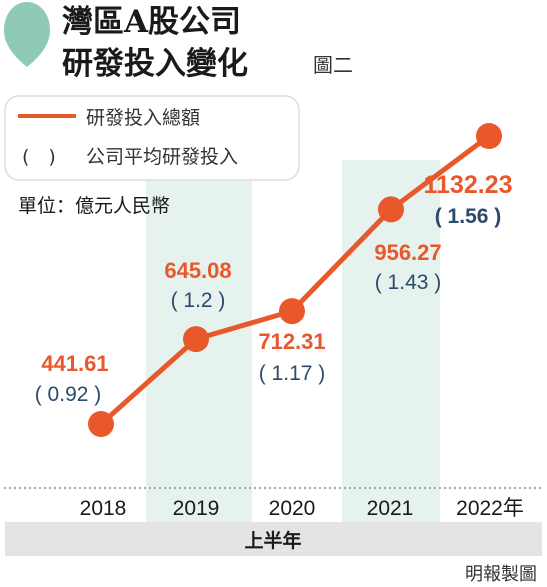 This screenshot has height=587, width=547. Describe the element at coordinates (390, 508) in the screenshot. I see `x-tick-2021: 2021` at that location.